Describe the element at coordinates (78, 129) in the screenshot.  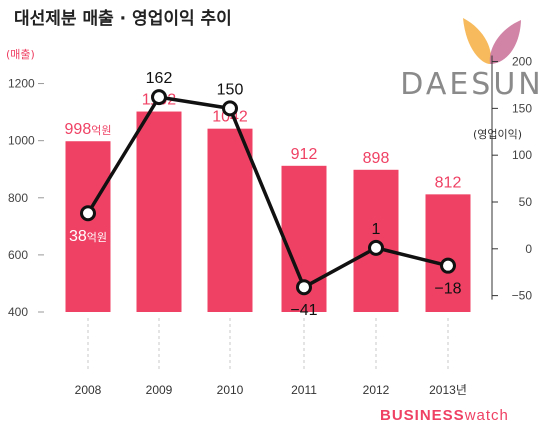
I see `bar-label-value: 998` at that location.